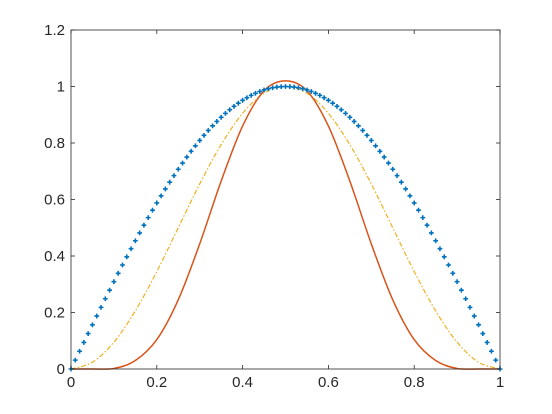  Describe the element at coordinates (54, 143) in the screenshot. I see `y-tick-label: 0.8` at that location.